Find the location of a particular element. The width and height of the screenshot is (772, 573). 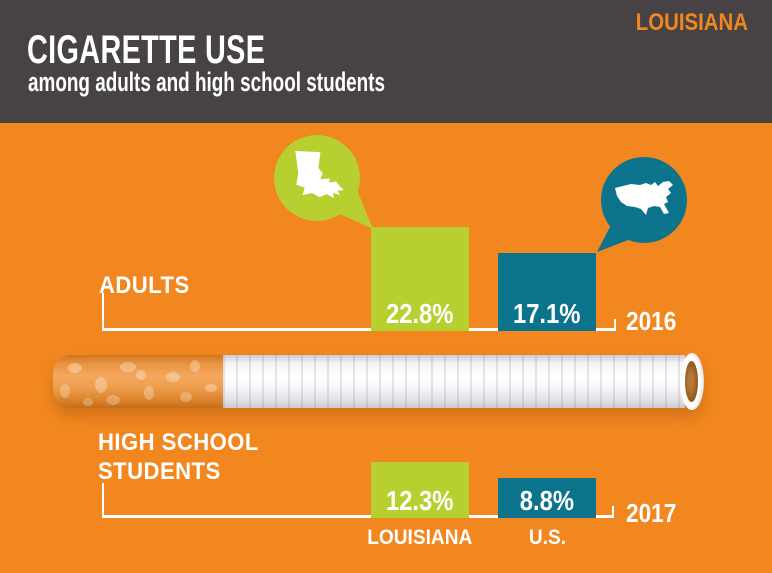

bar-adults-louisiana: 22.8% is located at coordinates (420, 279).